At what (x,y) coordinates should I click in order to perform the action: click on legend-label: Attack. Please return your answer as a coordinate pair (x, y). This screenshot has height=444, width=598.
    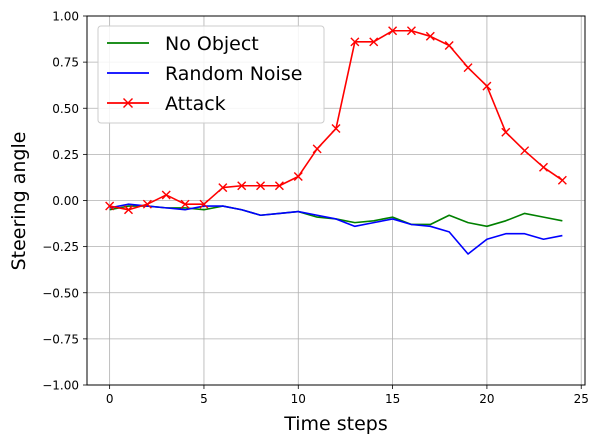
    Looking at the image, I should click on (195, 104).